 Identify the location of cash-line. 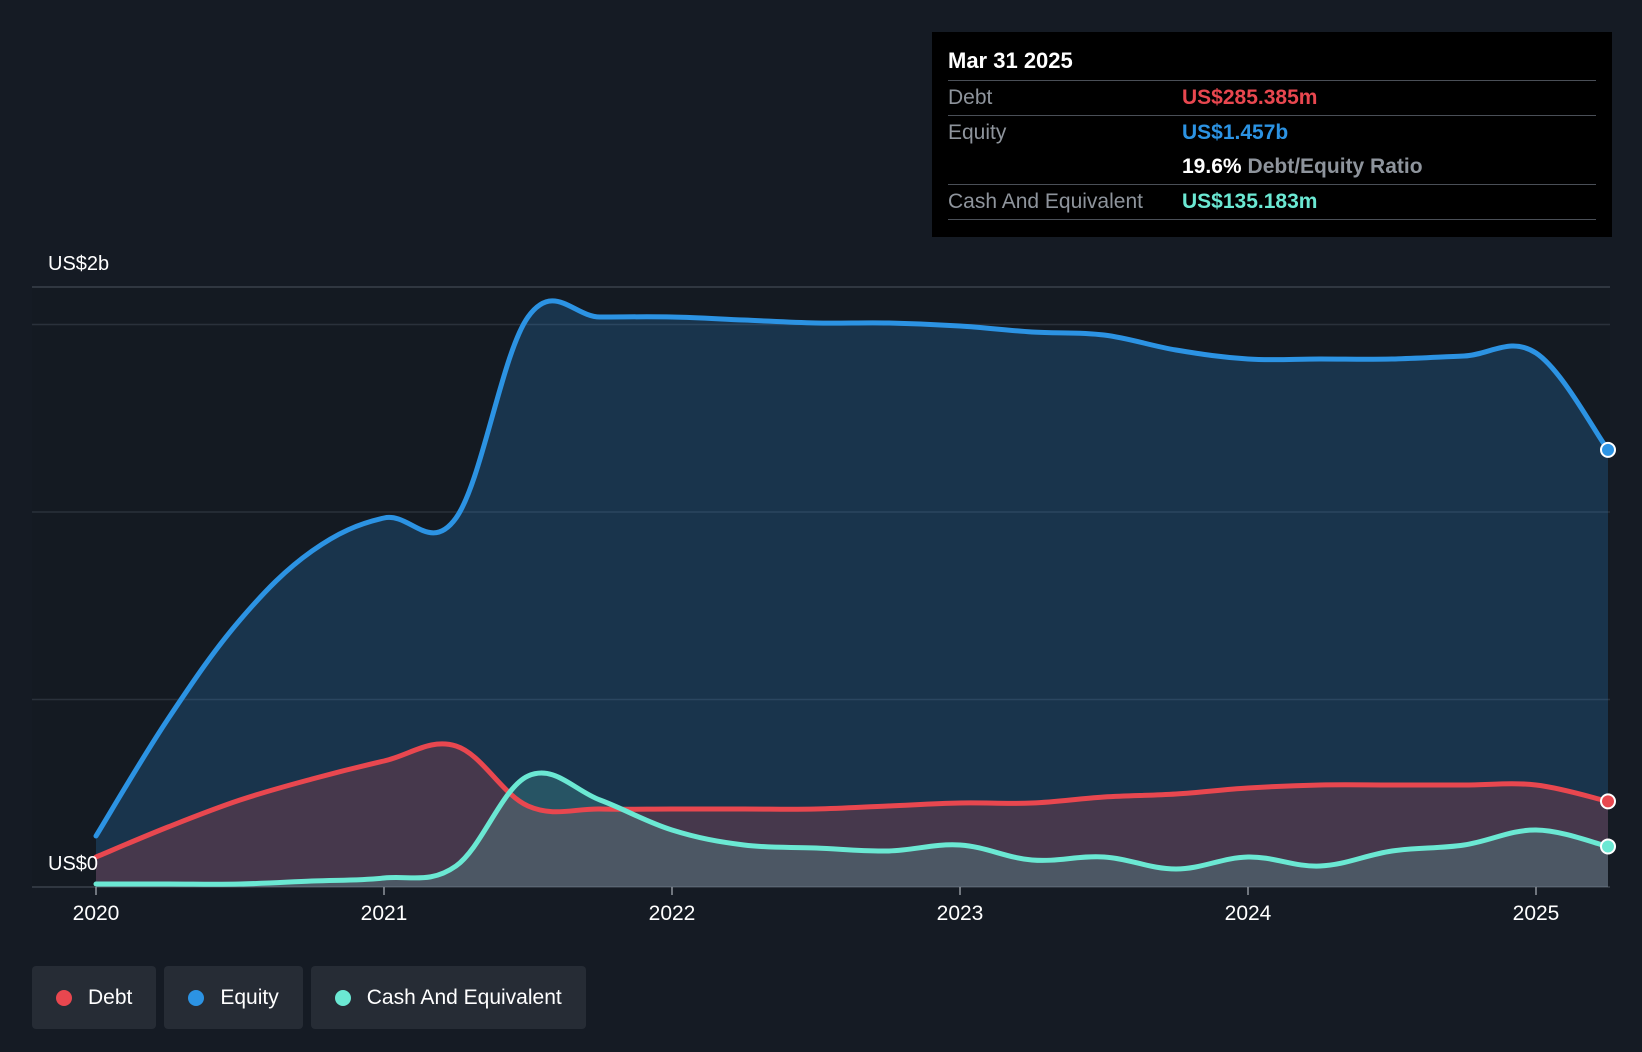
(852, 828).